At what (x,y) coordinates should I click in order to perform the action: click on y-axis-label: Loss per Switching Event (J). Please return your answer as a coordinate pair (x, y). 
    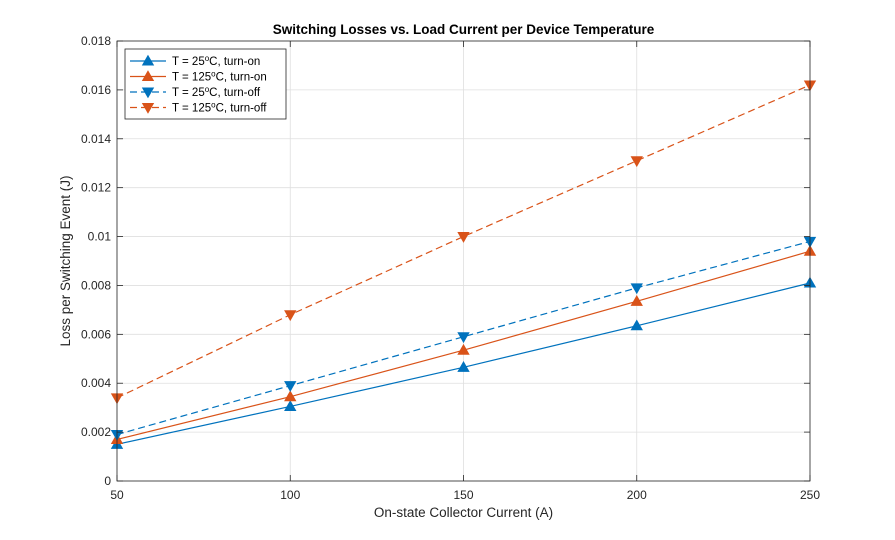
    Looking at the image, I should click on (65, 260).